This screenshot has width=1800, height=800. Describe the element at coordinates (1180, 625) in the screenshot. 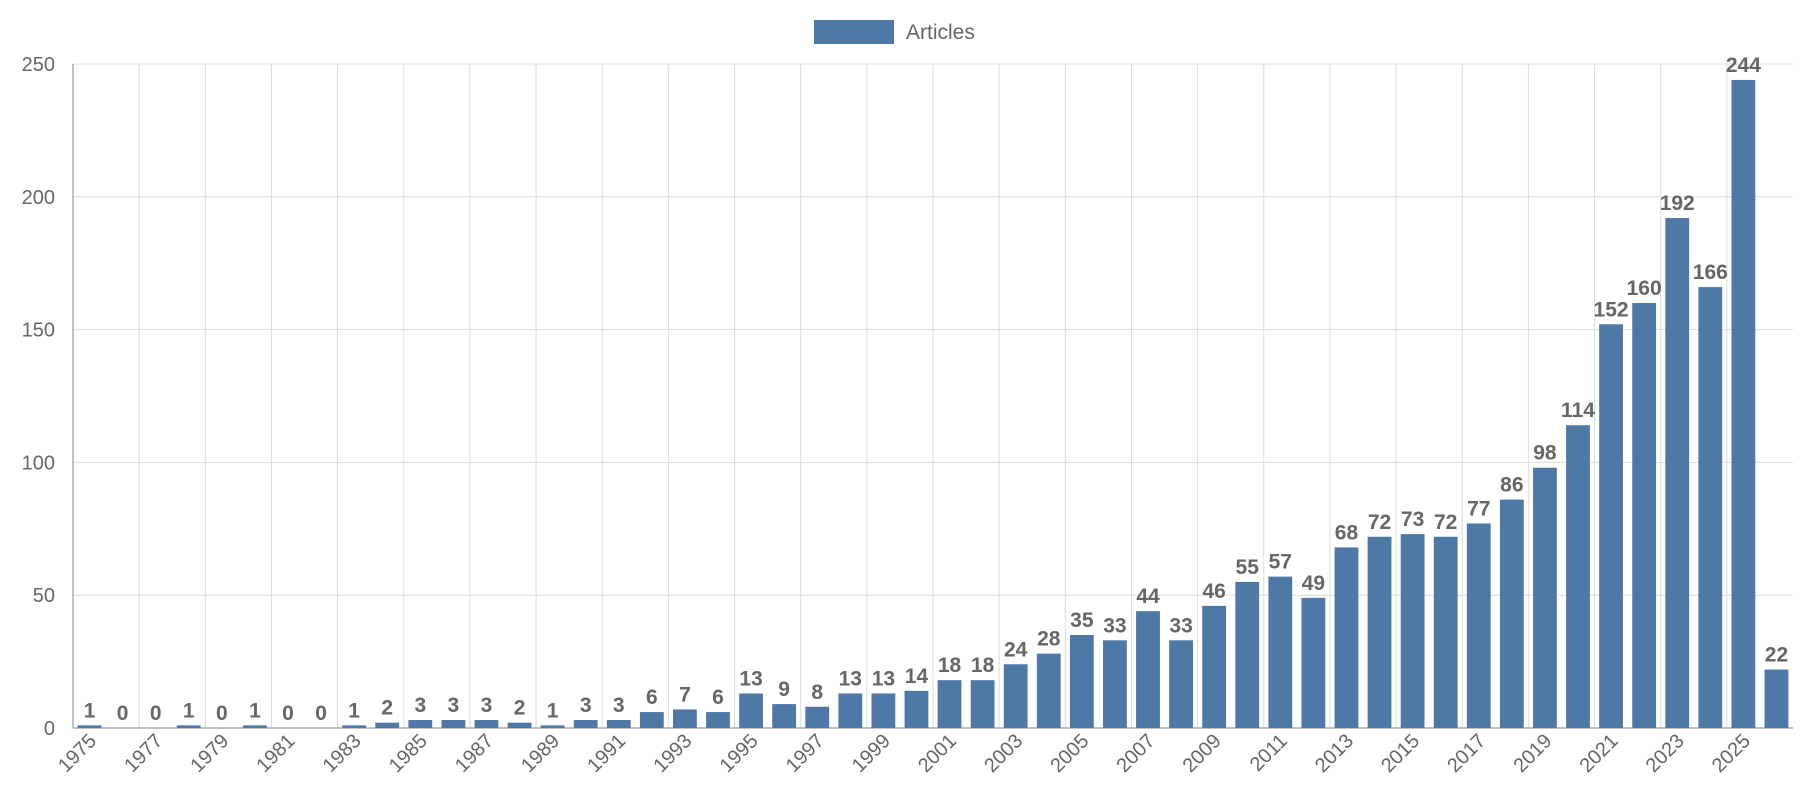

I see `data-label-2008: 33` at that location.